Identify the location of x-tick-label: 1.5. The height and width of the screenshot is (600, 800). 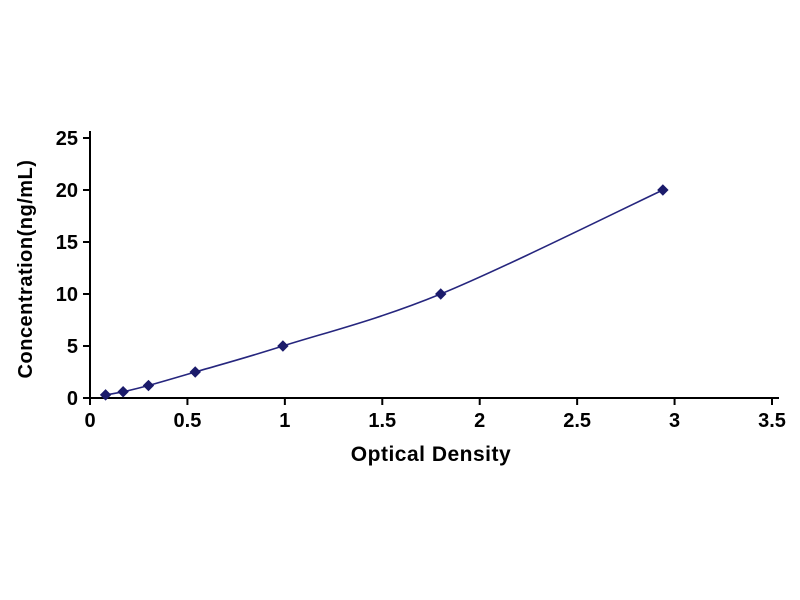
(382, 421).